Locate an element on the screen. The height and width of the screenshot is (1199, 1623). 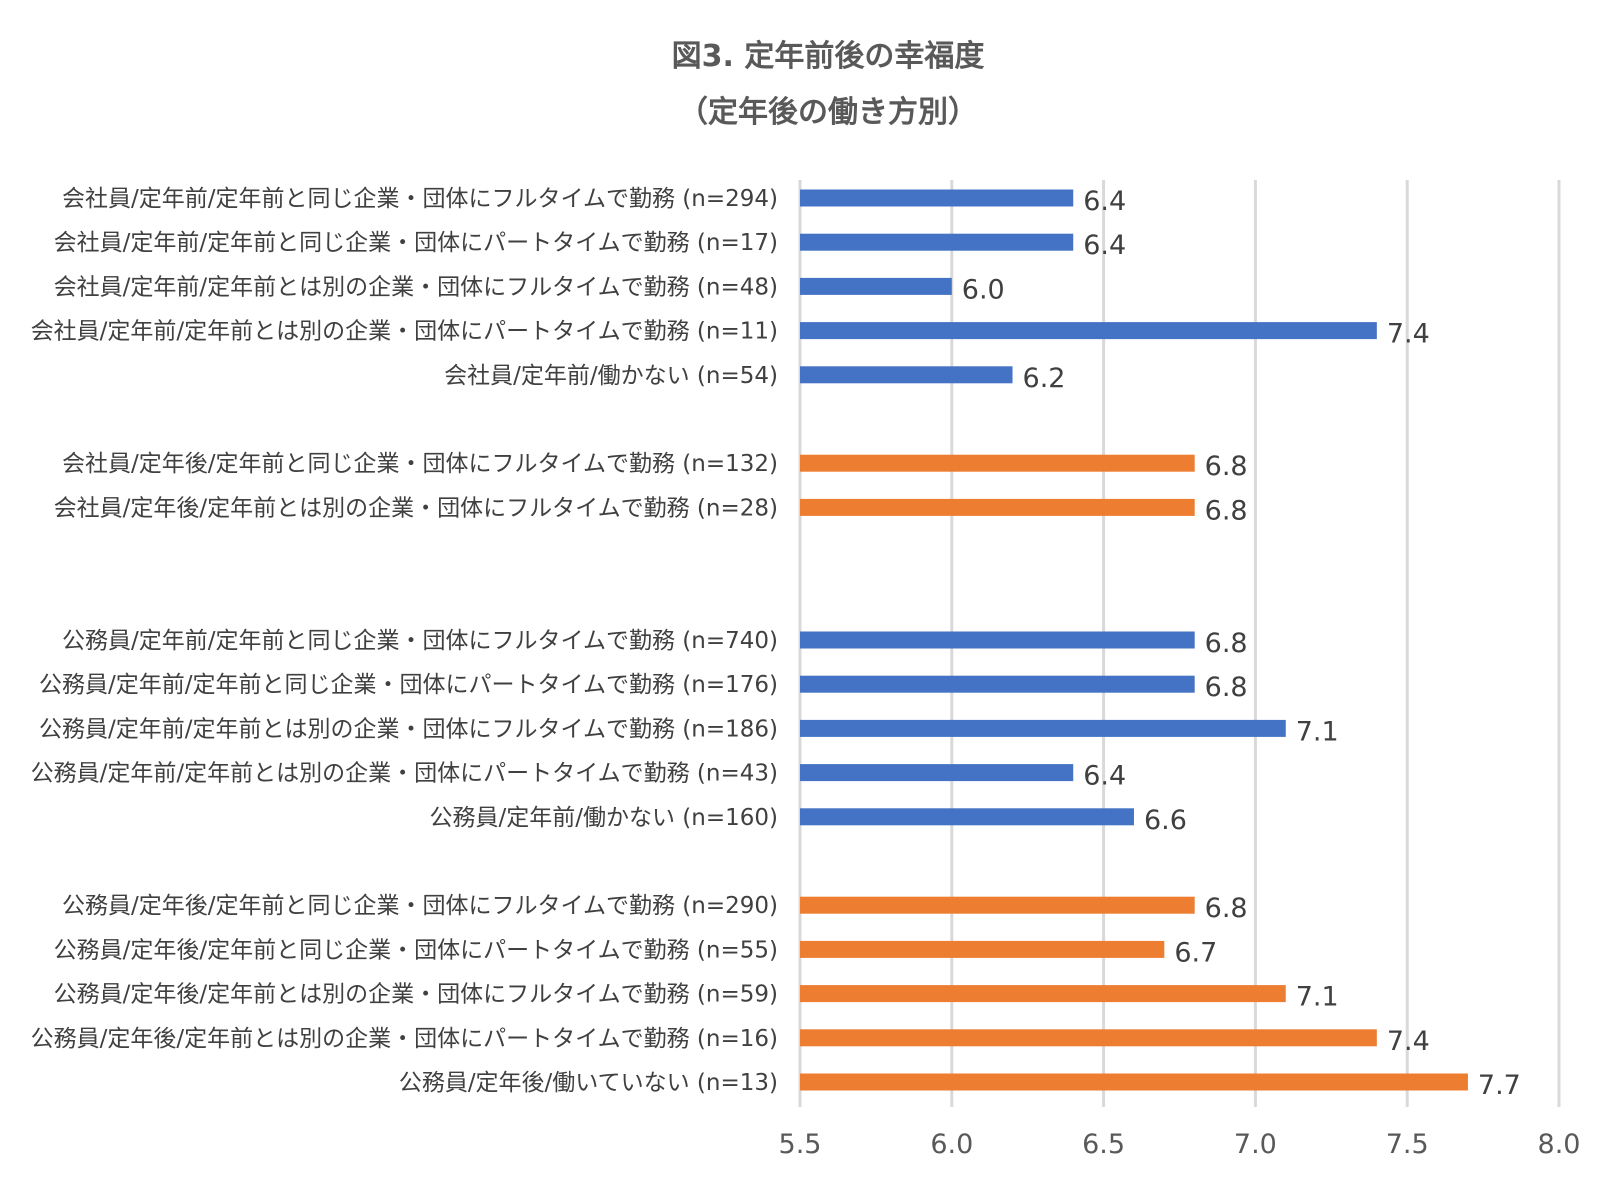
category-label: 会社員/定年後/定年前とは別の企業・団体にフルタイムで勤務 (n=28) is located at coordinates (416, 508).